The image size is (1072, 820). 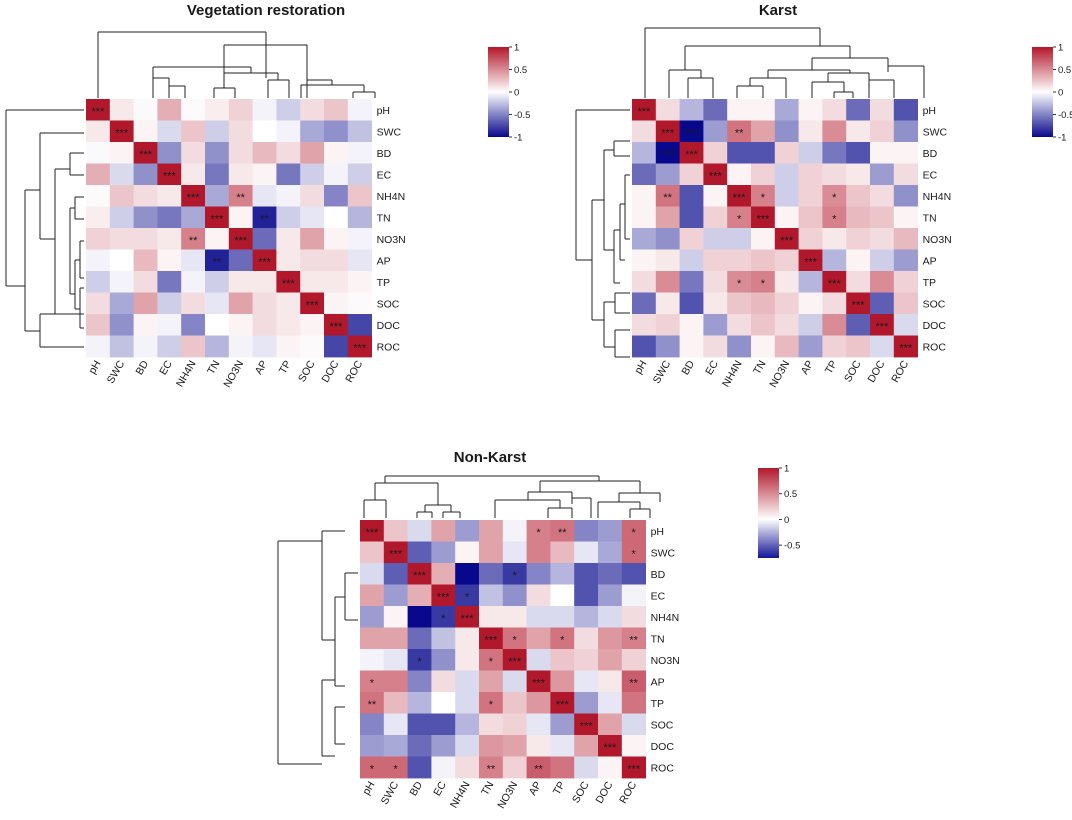 I want to click on column-label: DOC, so click(x=604, y=792).